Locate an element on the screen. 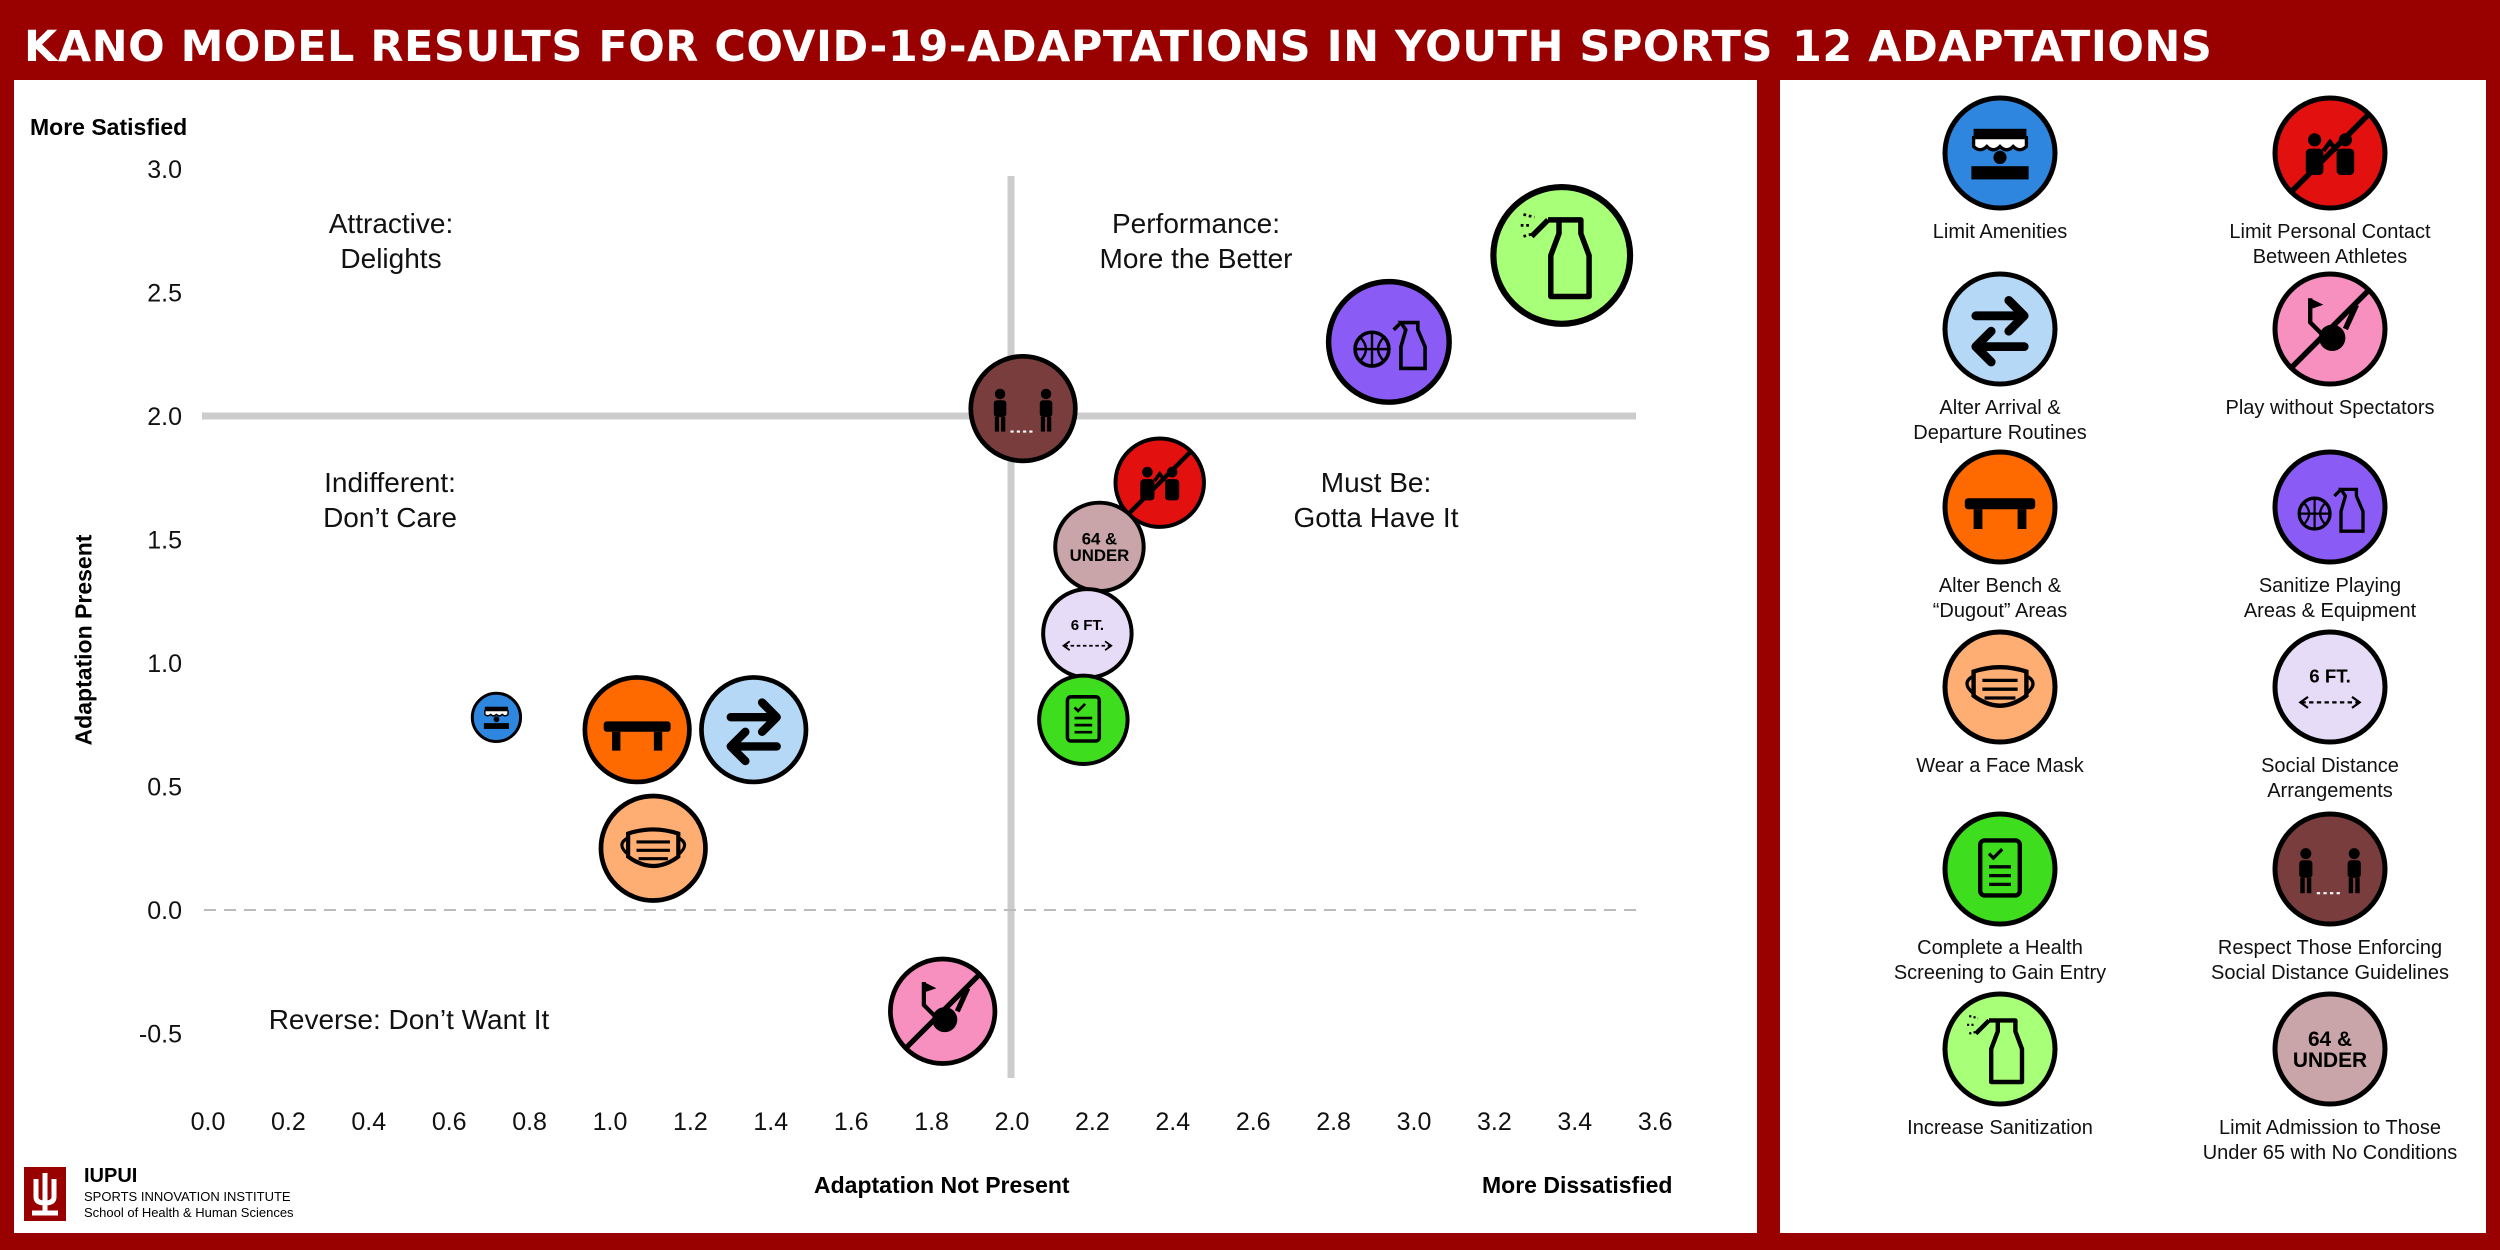 This screenshot has height=1250, width=2500. legend-label: Alter Bench & “Dugout” Areas is located at coordinates (2000, 599).